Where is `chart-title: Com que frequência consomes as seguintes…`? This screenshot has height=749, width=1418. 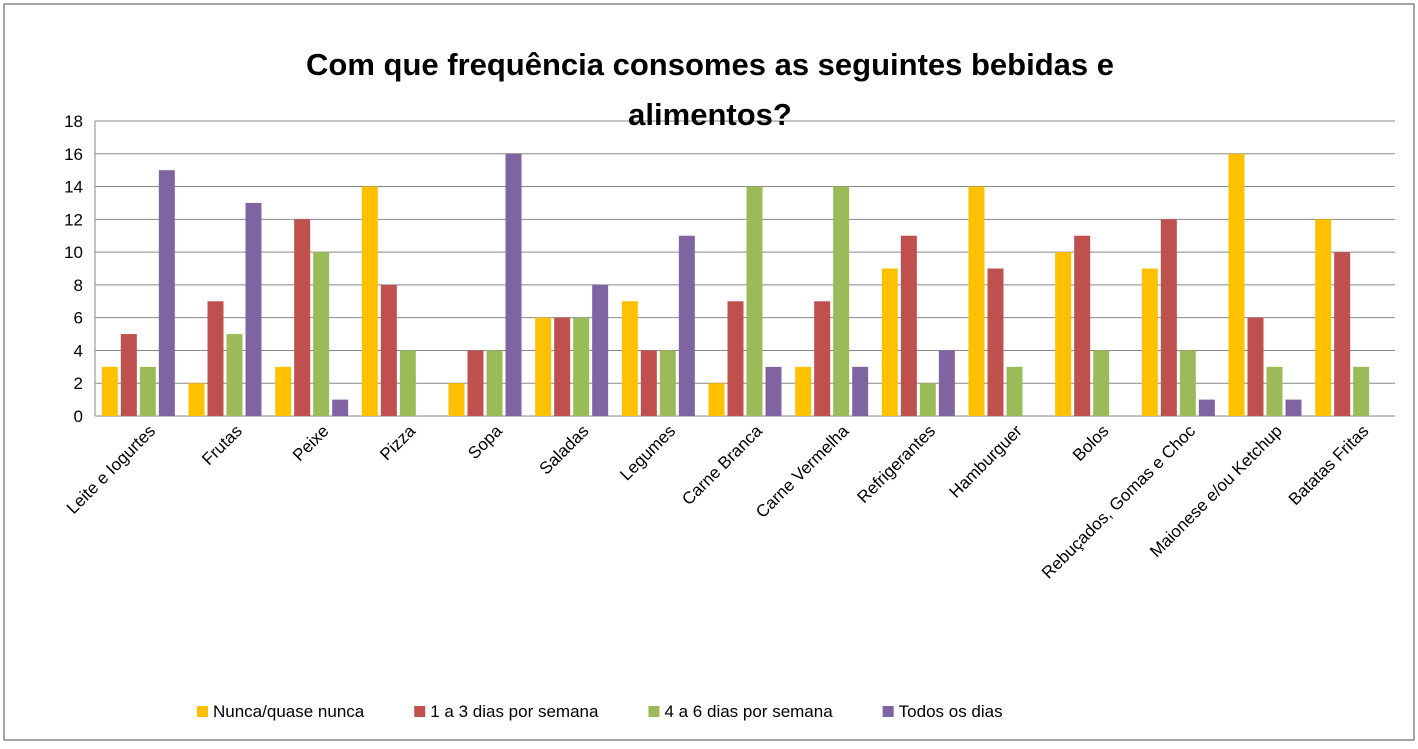 chart-title: Com que frequência consomes as seguintes… is located at coordinates (710, 89).